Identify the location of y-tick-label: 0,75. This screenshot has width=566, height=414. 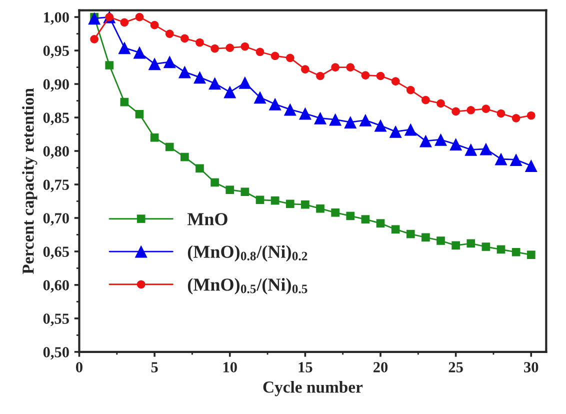
(56, 186).